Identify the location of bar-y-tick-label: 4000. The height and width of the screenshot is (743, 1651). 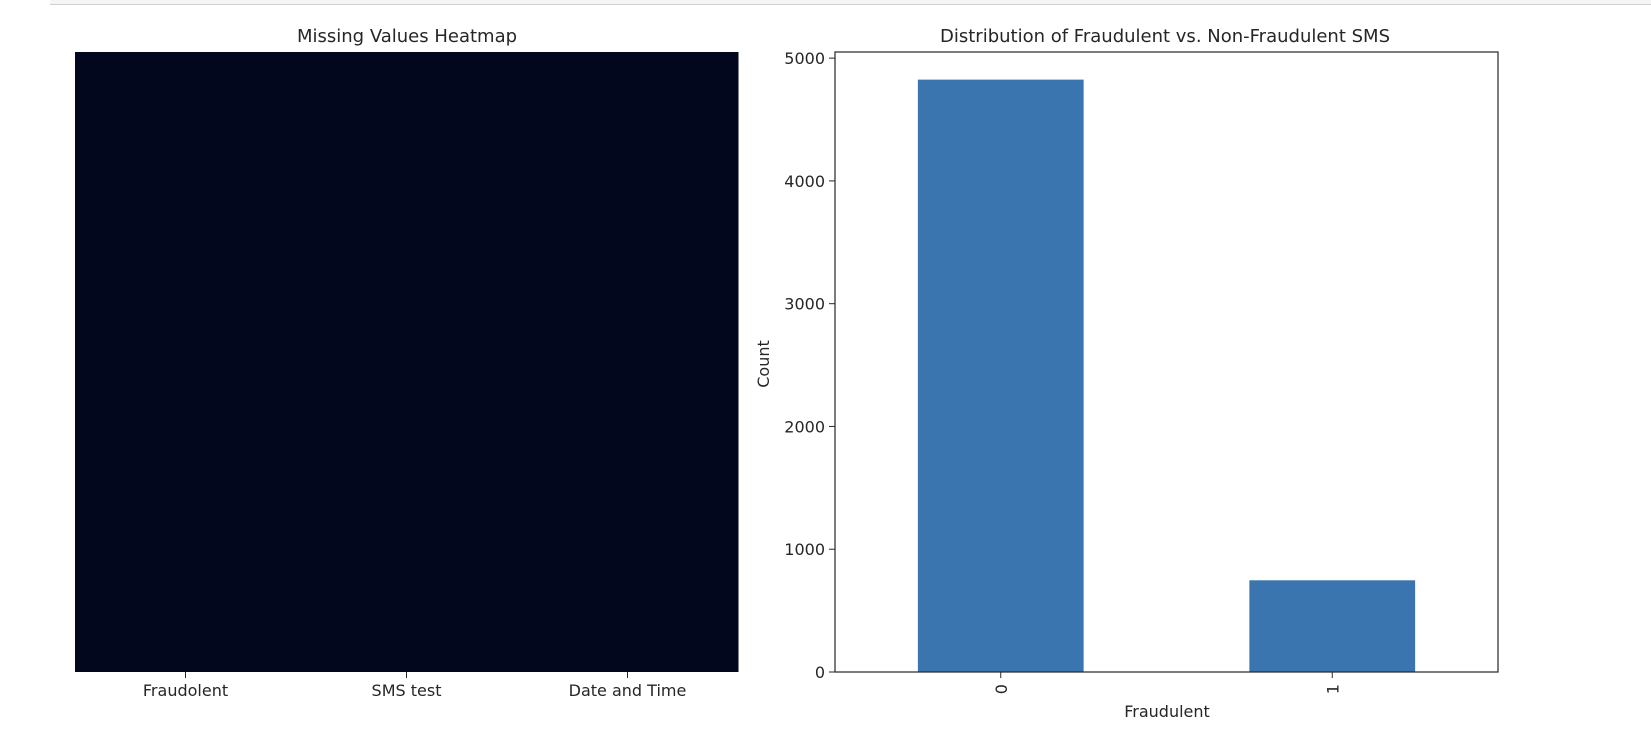
(804, 181).